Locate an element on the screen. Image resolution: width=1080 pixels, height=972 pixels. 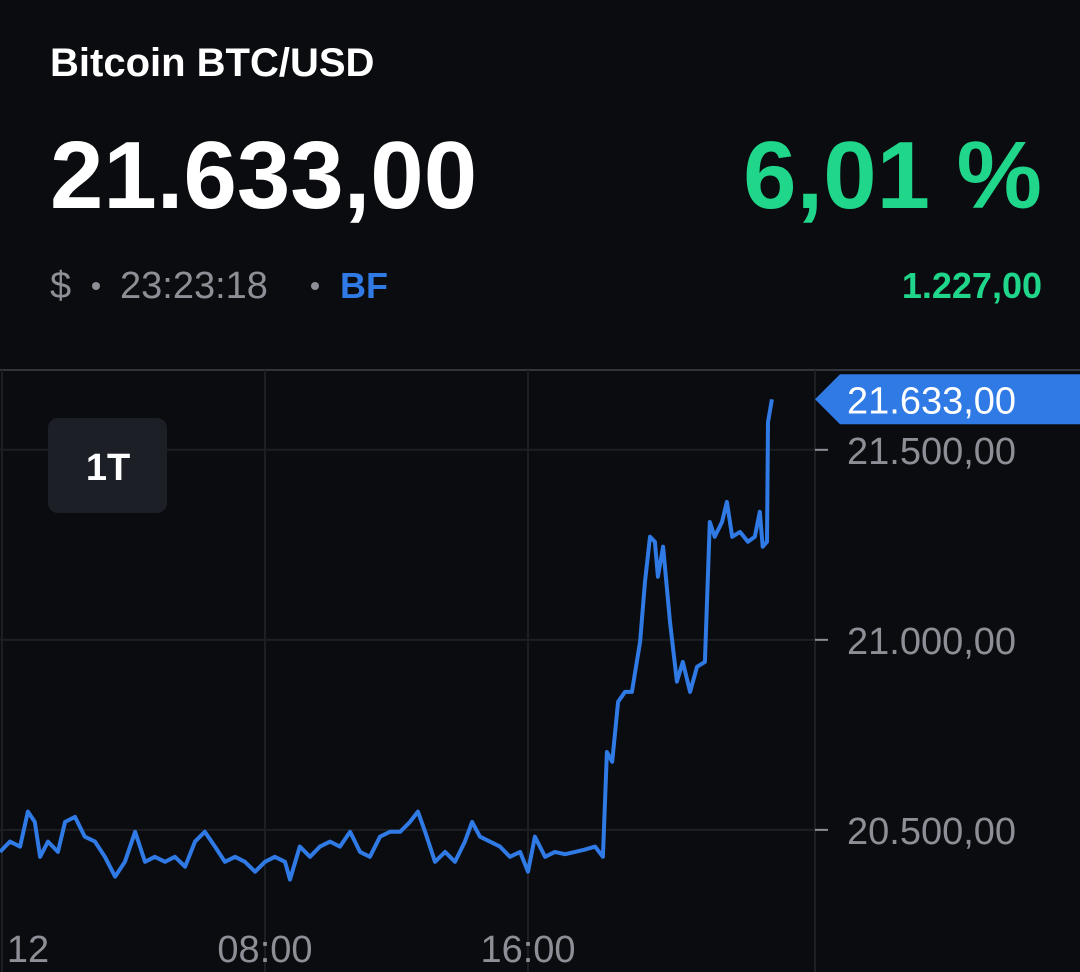
range-button-label: 1T is located at coordinates (108, 468).